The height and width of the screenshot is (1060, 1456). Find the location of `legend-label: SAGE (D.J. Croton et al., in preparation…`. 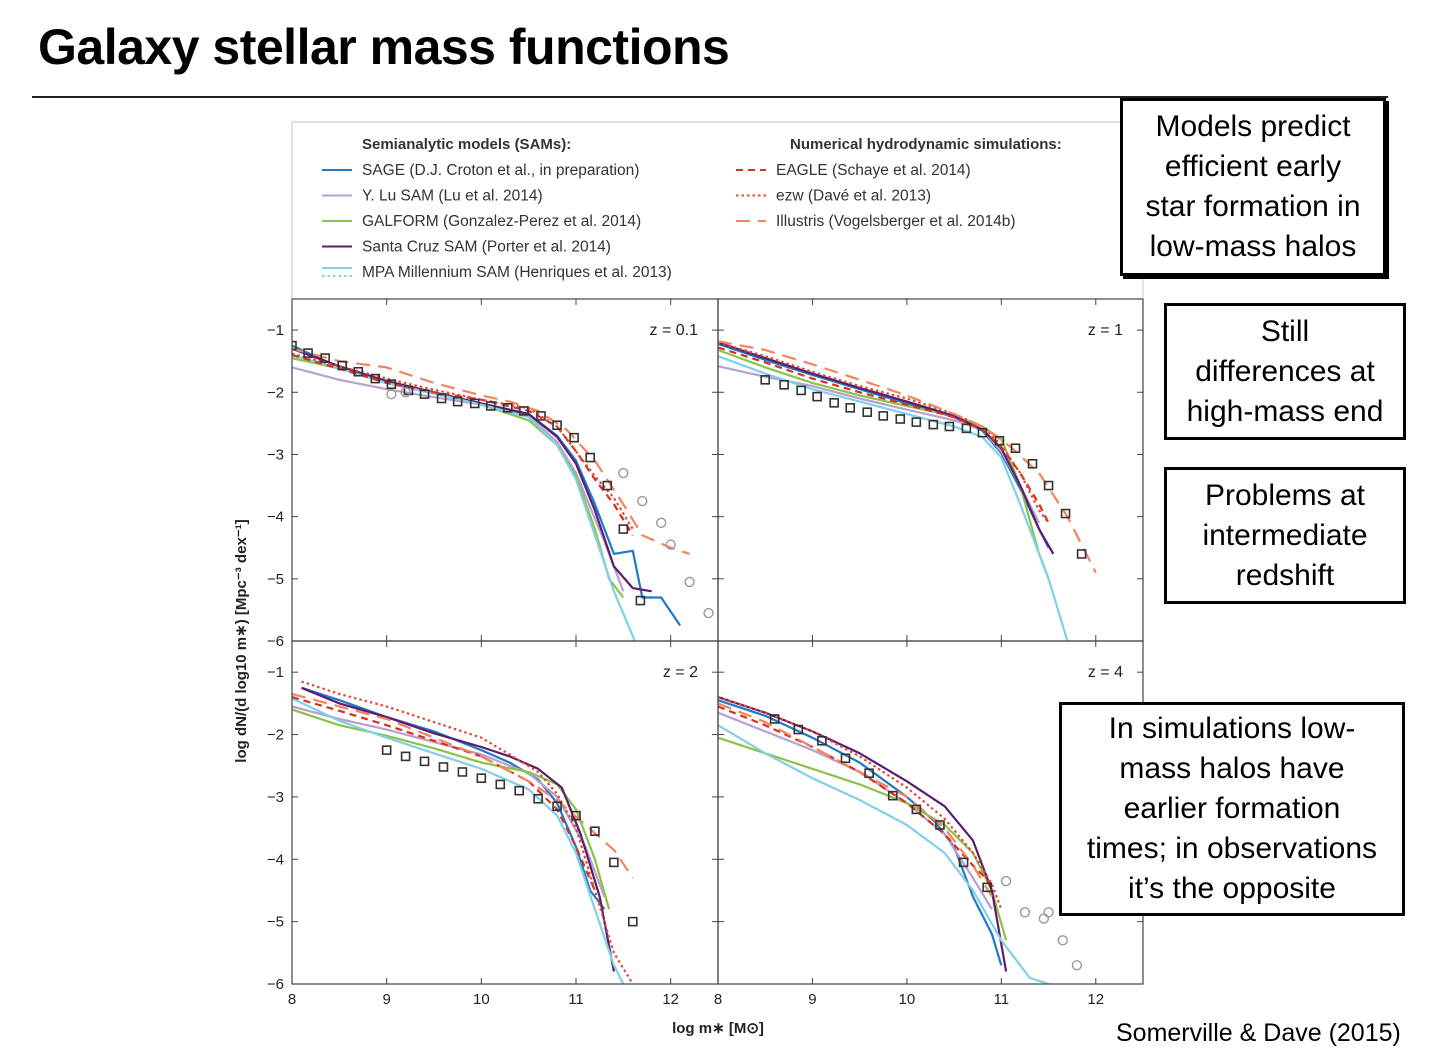

legend-label: SAGE (D.J. Croton et al., in preparation… is located at coordinates (500, 170).